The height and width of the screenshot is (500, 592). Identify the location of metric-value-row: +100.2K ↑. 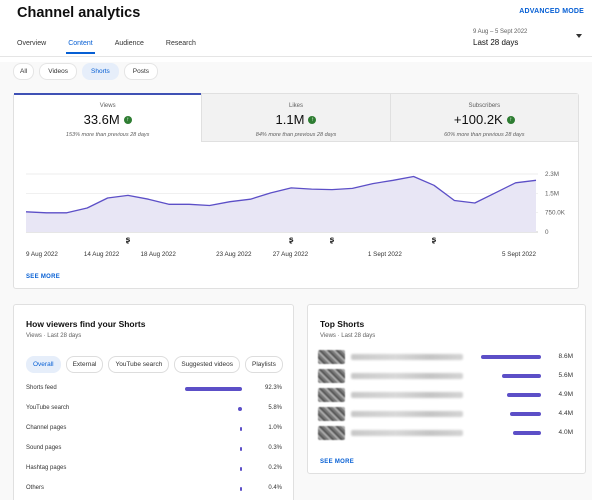
(484, 119).